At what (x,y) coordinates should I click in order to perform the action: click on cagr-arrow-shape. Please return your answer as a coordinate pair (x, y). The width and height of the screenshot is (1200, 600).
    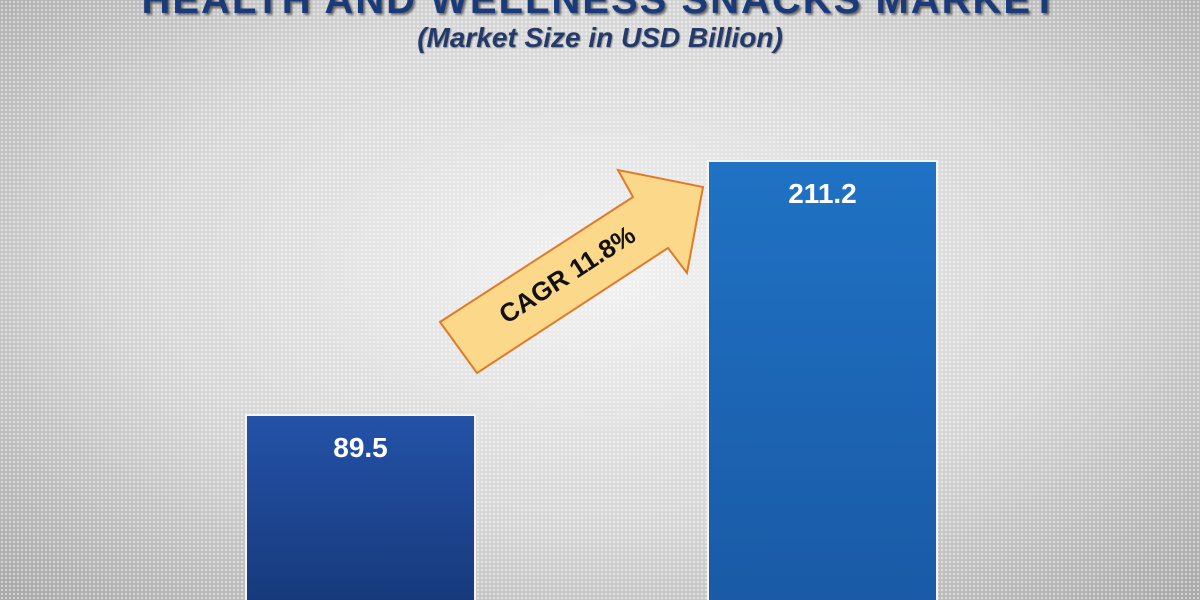
    Looking at the image, I should click on (571, 271).